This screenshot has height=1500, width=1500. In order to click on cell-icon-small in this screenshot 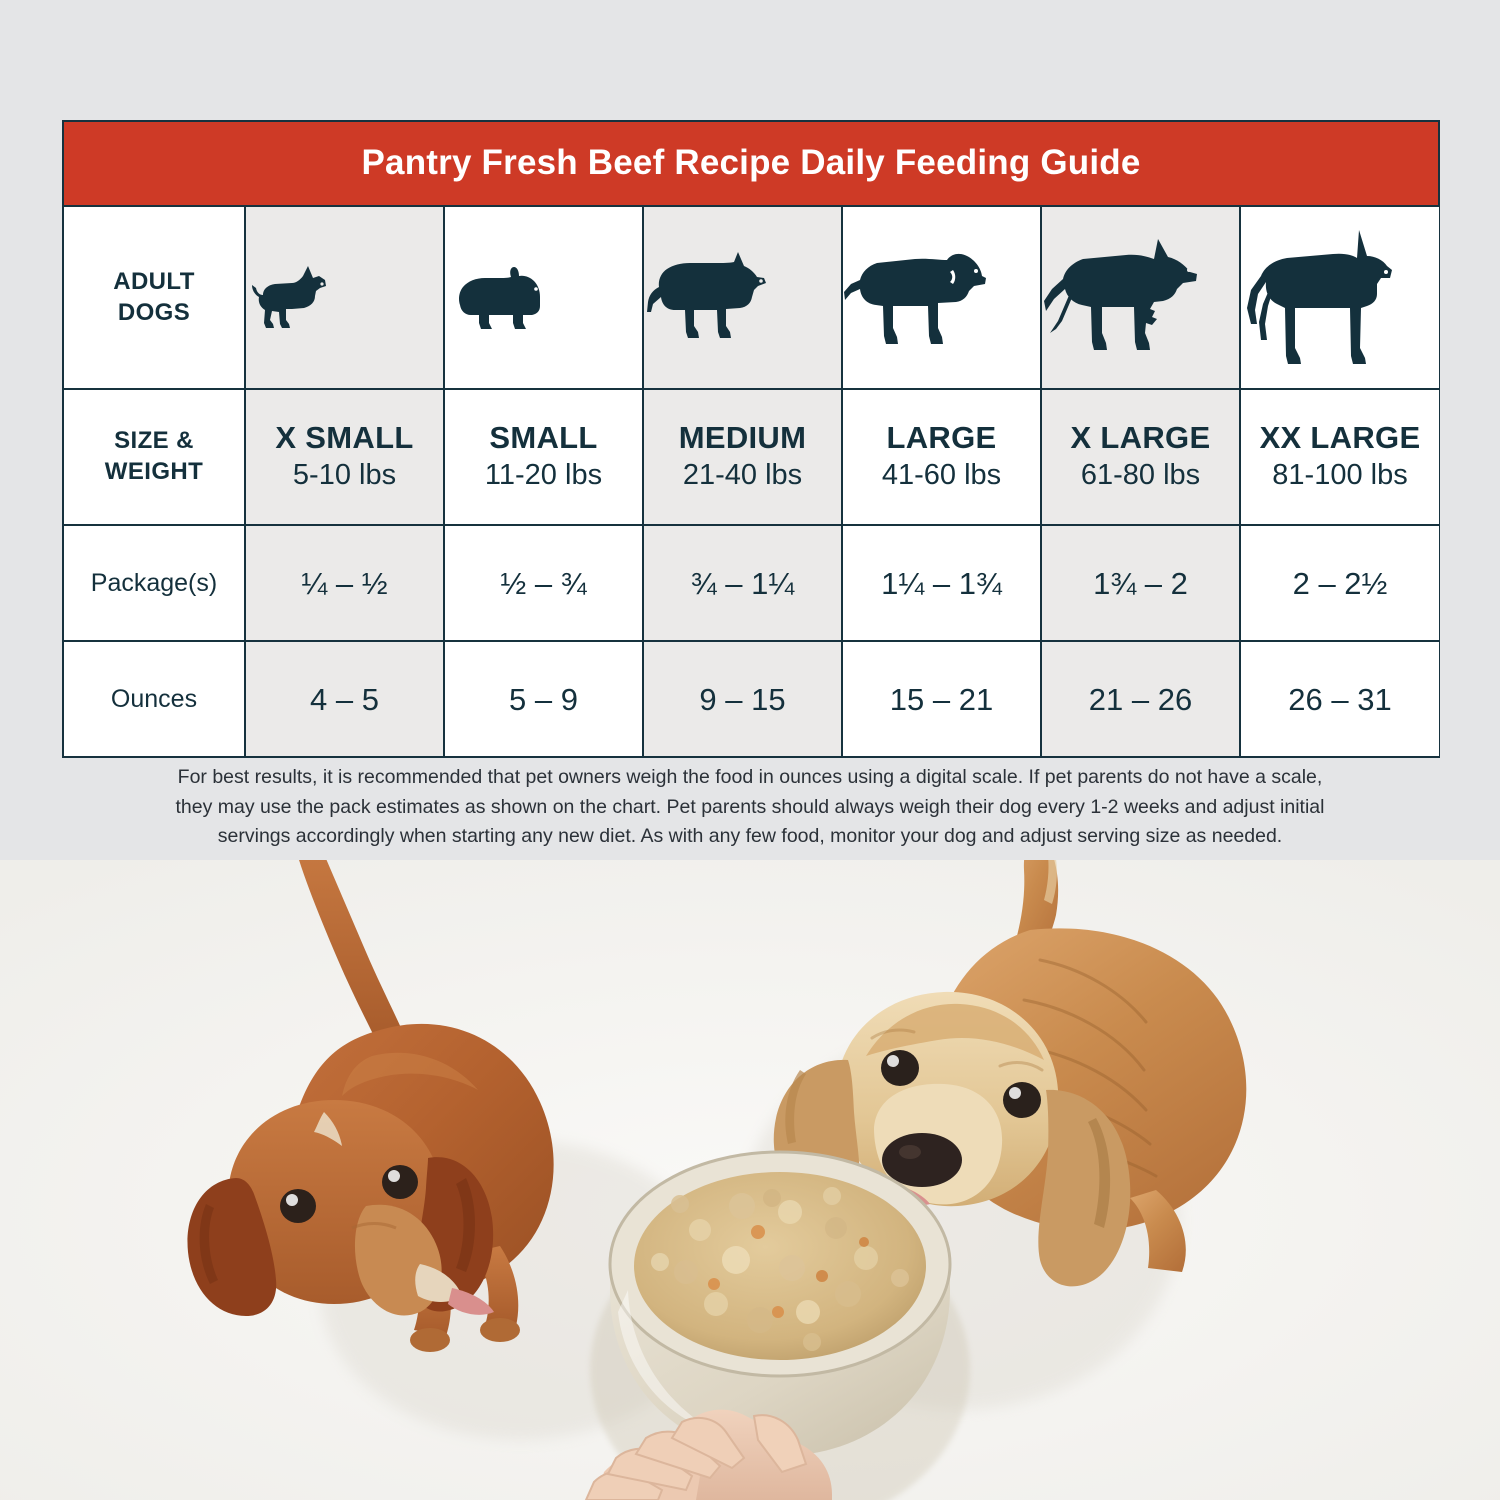, I will do `click(544, 298)`.